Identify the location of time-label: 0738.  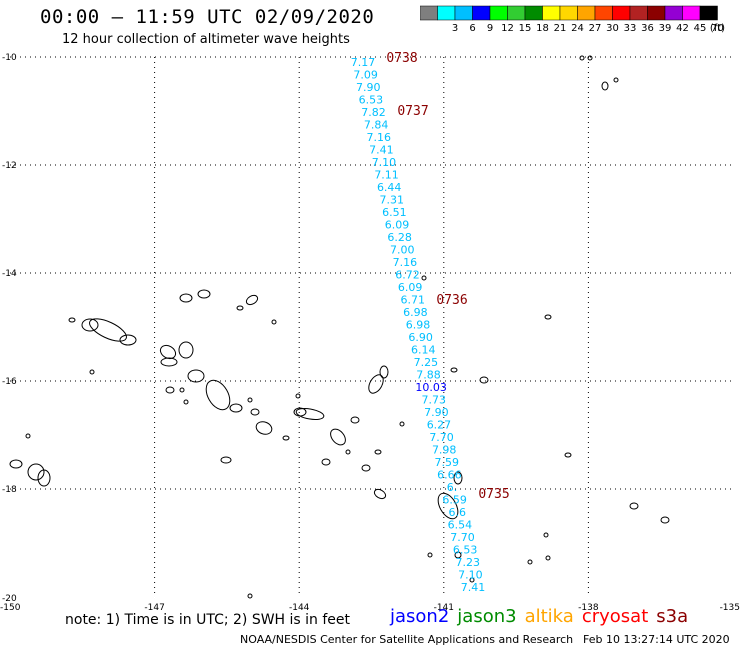
(401, 58).